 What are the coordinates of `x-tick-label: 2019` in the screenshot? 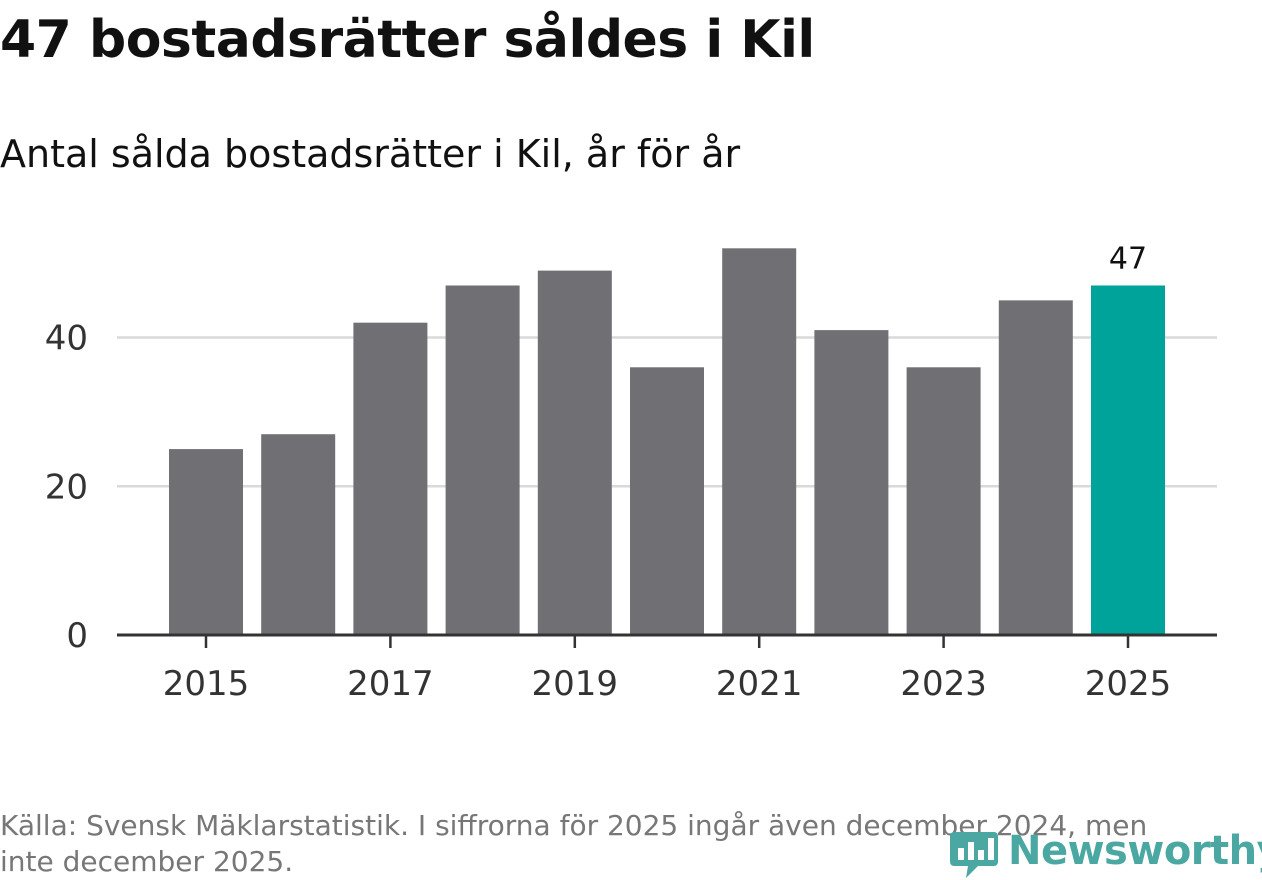 It's located at (575, 684).